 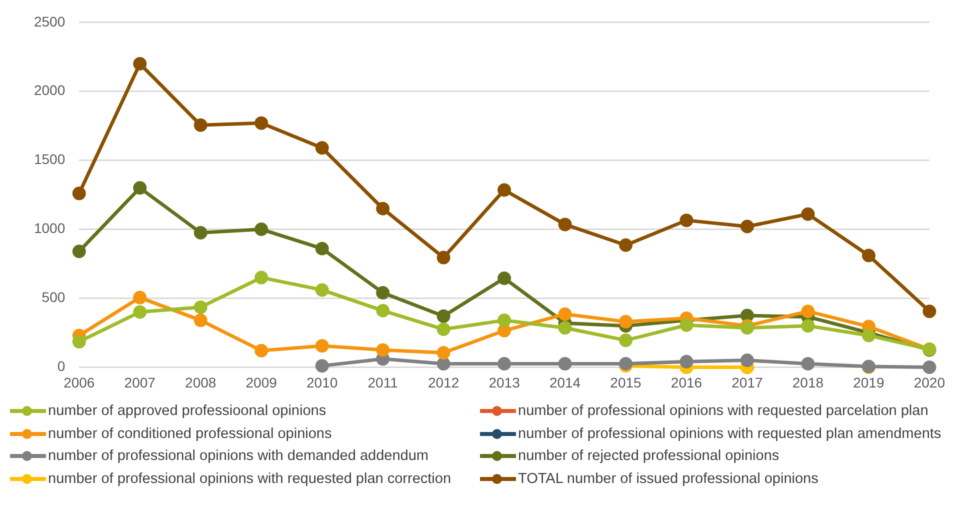 I want to click on x-tick-label: 2010, so click(x=322, y=382).